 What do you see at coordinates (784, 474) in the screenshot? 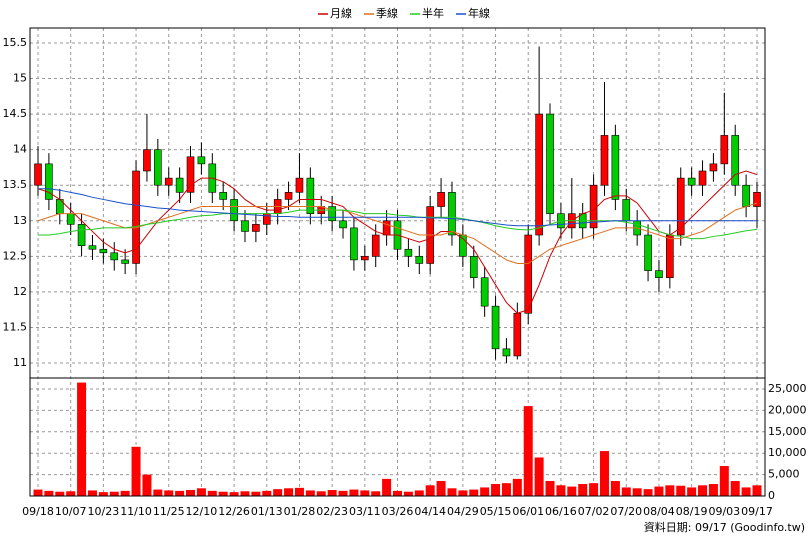
I see `y2-tick-label: 5,000` at bounding box center [784, 474].